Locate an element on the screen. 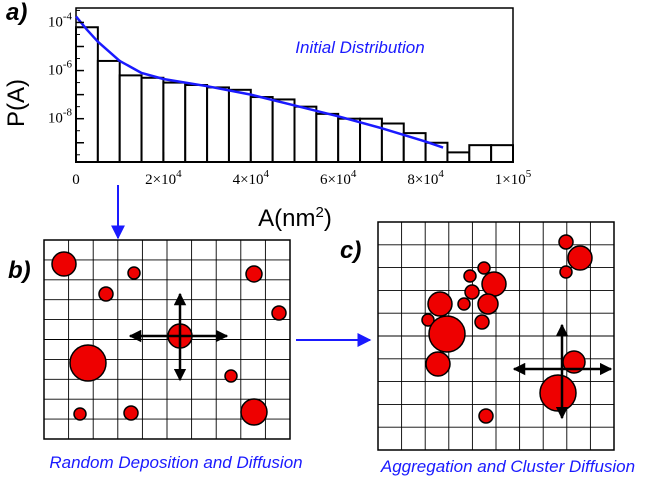 Image resolution: width=654 pixels, height=478 pixels. panel-c-particles is located at coordinates (507, 329).